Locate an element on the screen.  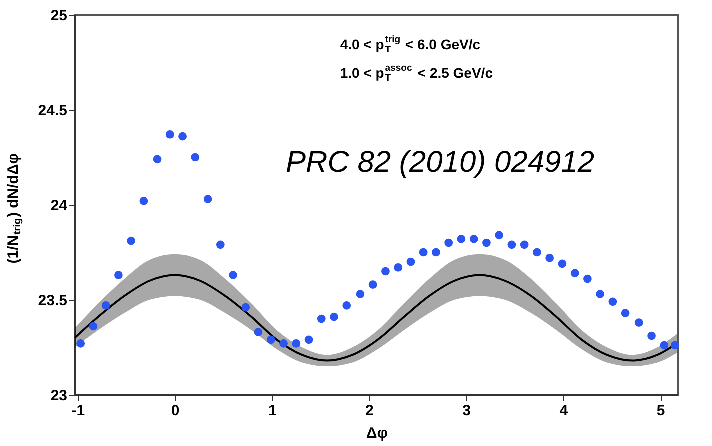
x-tick-label: 5 is located at coordinates (661, 411).